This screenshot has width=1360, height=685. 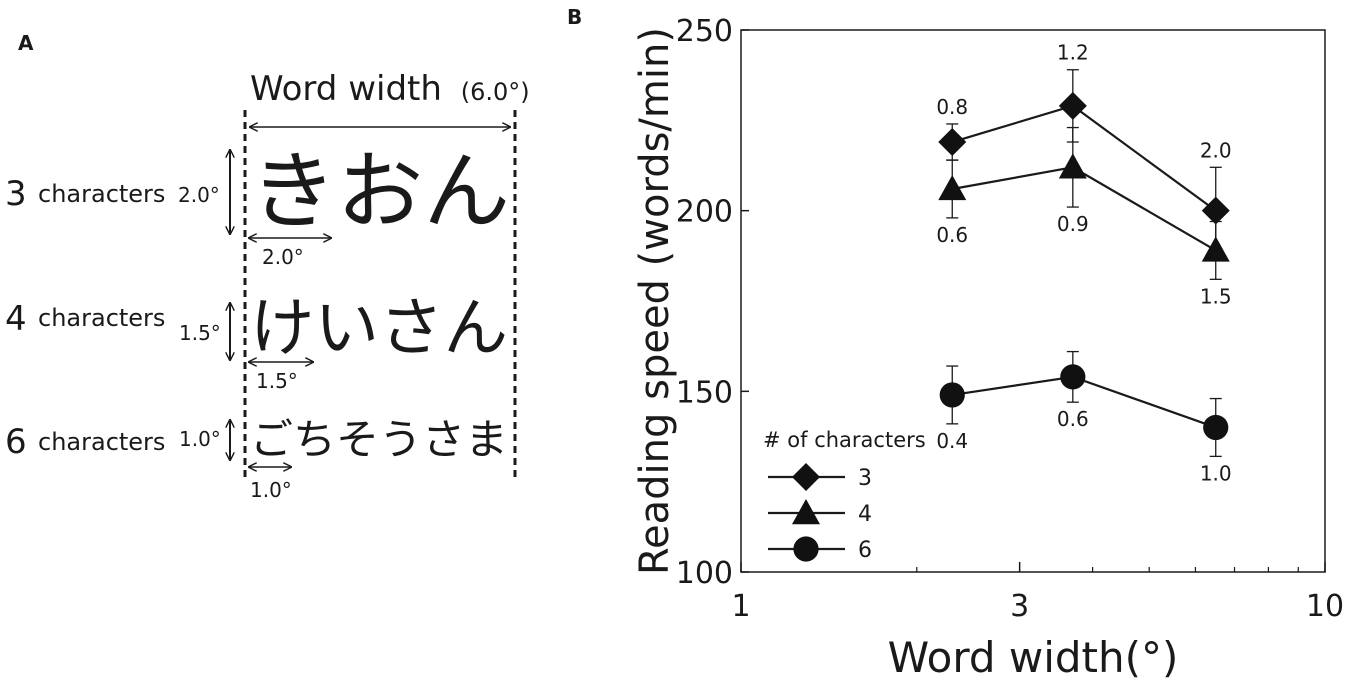 What do you see at coordinates (1033, 657) in the screenshot?
I see `x-axis-title: Word width(°)` at bounding box center [1033, 657].